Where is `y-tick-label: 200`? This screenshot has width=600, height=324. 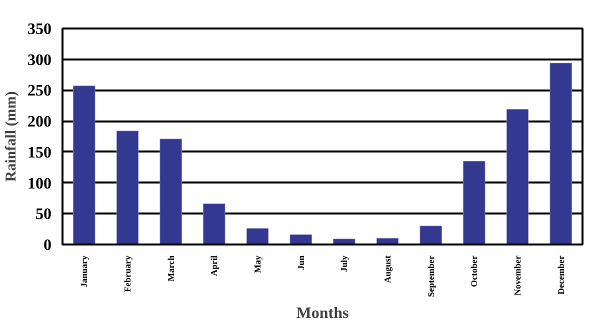 y-tick-label: 200 is located at coordinates (40, 122).